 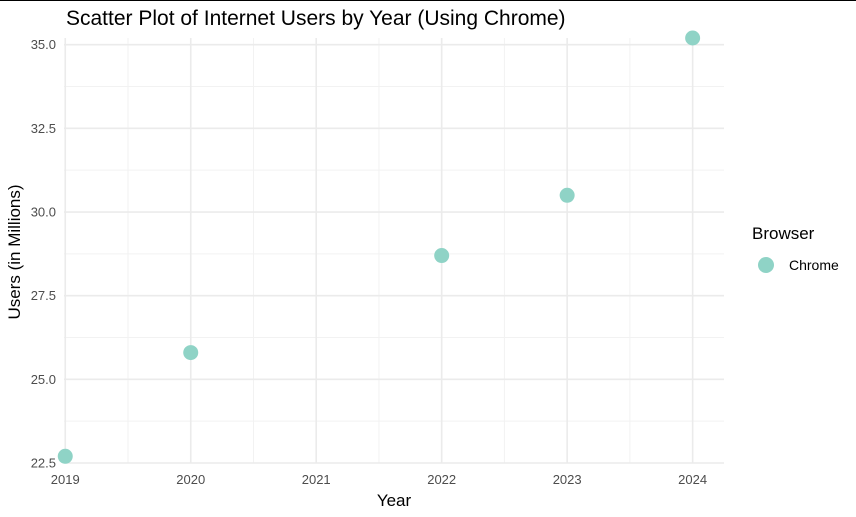 What do you see at coordinates (65, 479) in the screenshot?
I see `x-tick-label: 2019` at bounding box center [65, 479].